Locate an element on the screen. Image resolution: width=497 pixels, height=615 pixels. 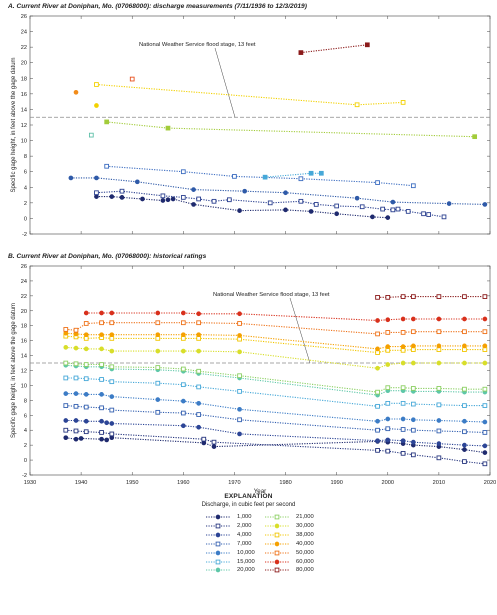
legend-item: 50,000 is located at coordinates (289, 553).